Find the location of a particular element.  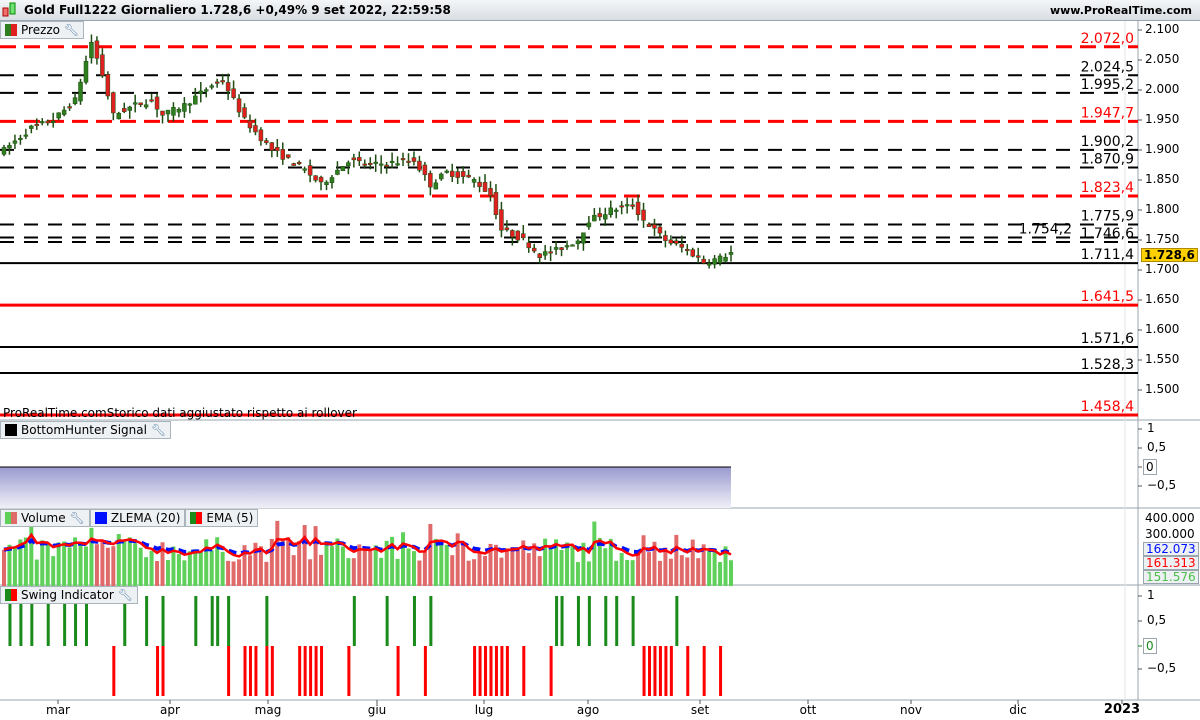

time-tick: apr is located at coordinates (170, 710).